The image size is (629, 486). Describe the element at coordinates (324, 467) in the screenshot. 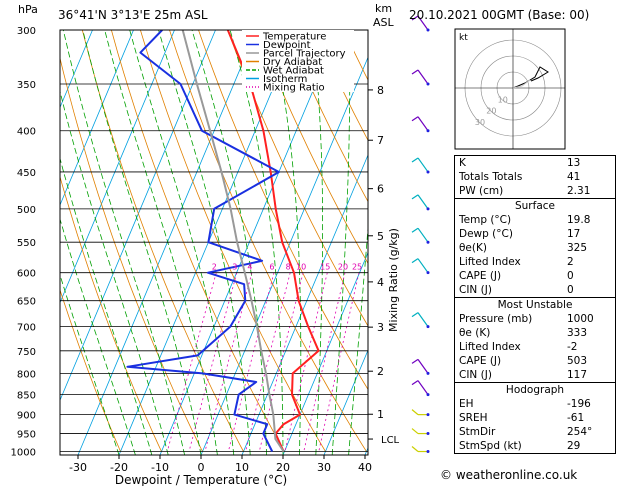

I see `x-tick-label: 30` at that location.